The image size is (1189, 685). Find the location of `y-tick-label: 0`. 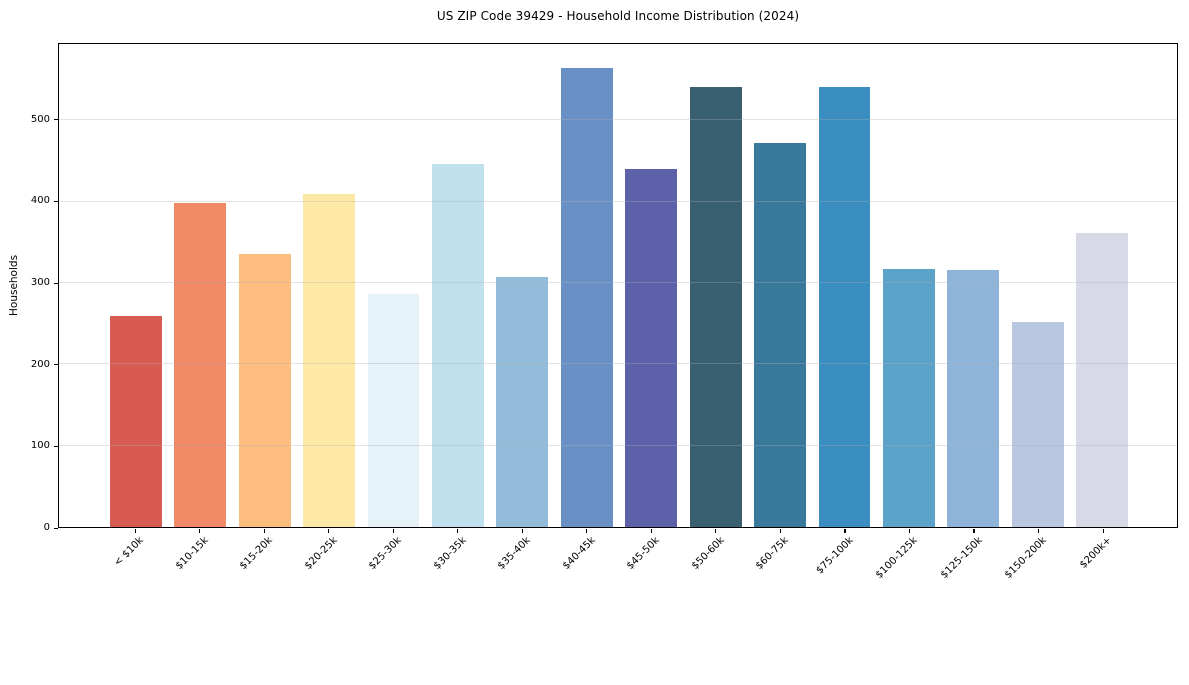

y-tick-label: 0 is located at coordinates (46, 527).